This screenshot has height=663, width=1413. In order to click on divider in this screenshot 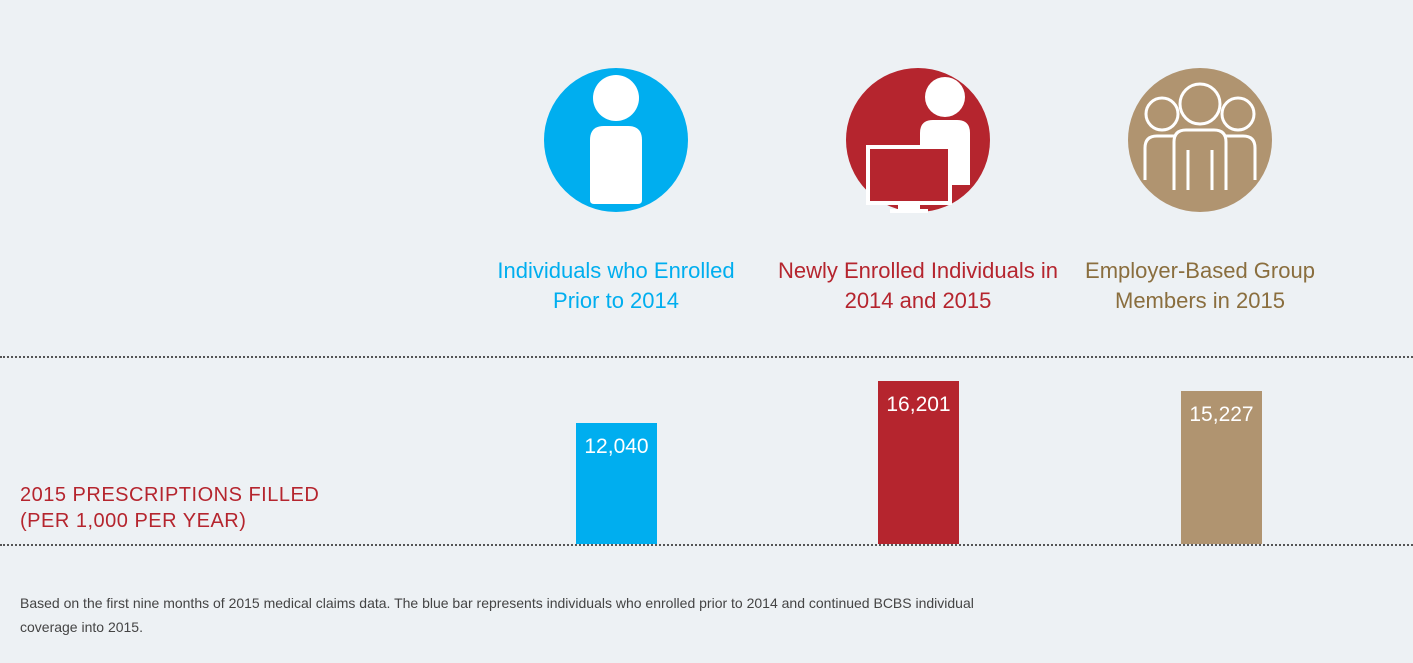, I will do `click(706, 357)`.